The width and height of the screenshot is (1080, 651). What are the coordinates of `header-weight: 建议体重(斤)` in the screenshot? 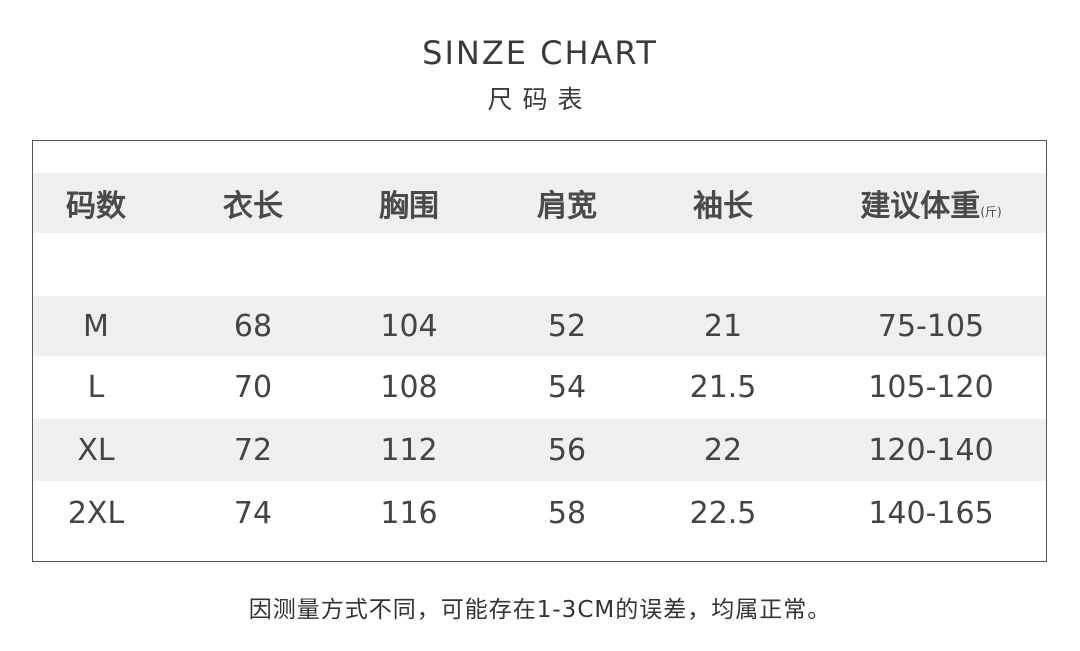 It's located at (930, 203).